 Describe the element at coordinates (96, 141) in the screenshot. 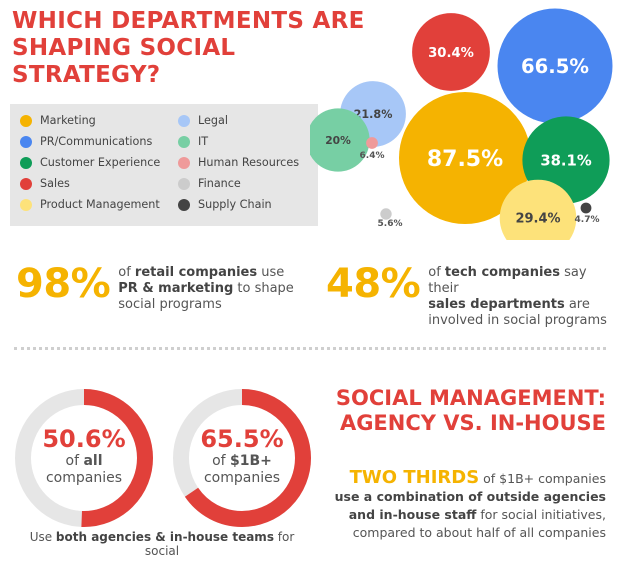

I see `legend-label: PR/Communications` at that location.